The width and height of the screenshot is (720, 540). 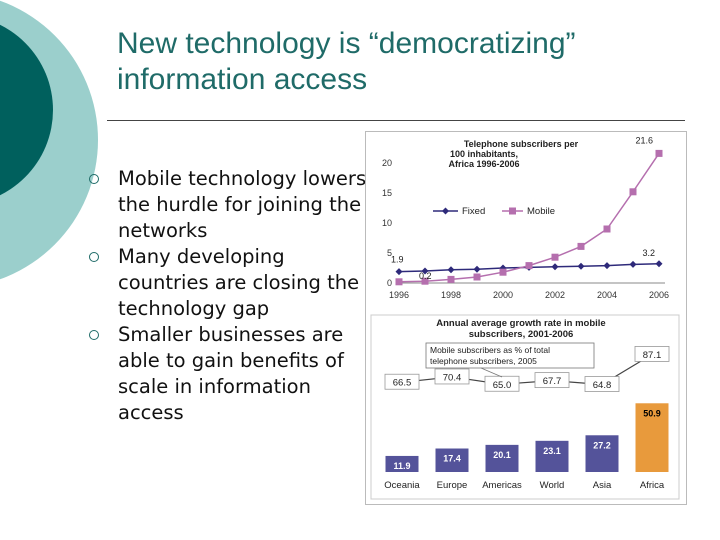 I want to click on bar-oceania, so click(x=402, y=463).